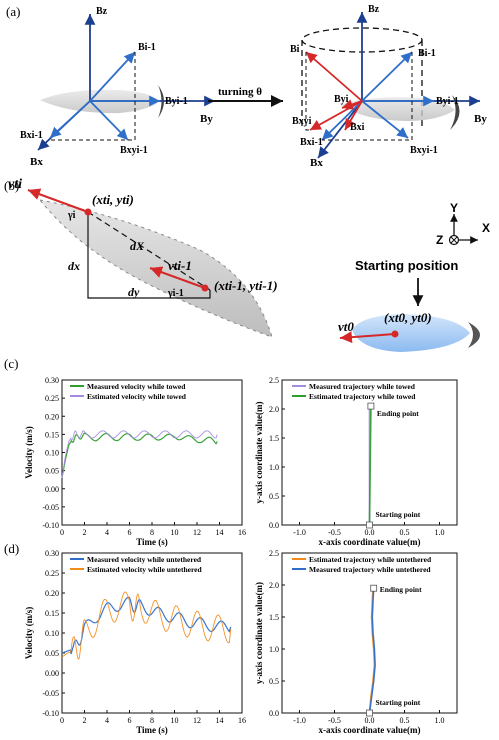 The height and width of the screenshot is (740, 499). I want to click on label-bz-right: Bz, so click(374, 9).